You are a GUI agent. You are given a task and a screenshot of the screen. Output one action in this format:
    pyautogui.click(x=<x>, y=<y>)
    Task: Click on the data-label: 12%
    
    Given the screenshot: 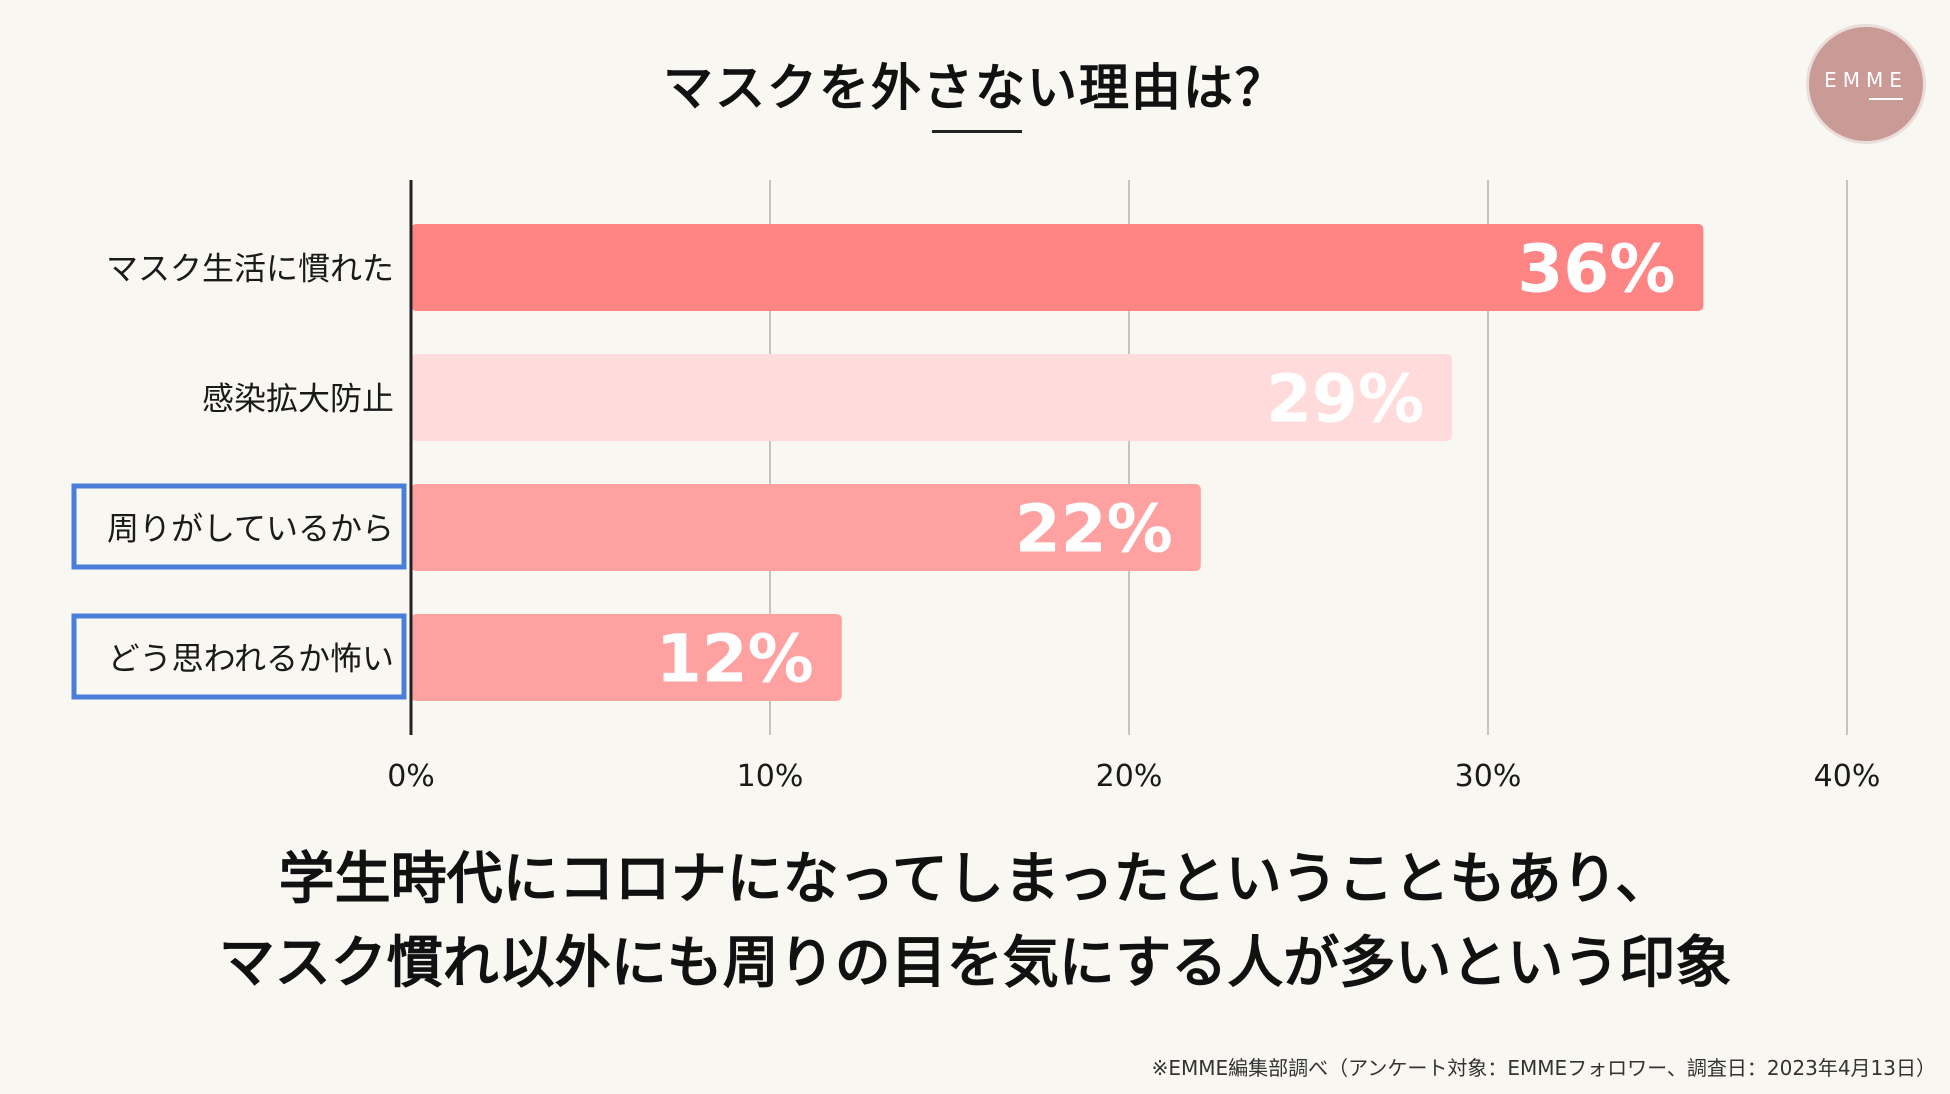 What is the action you would take?
    pyautogui.click(x=735, y=659)
    